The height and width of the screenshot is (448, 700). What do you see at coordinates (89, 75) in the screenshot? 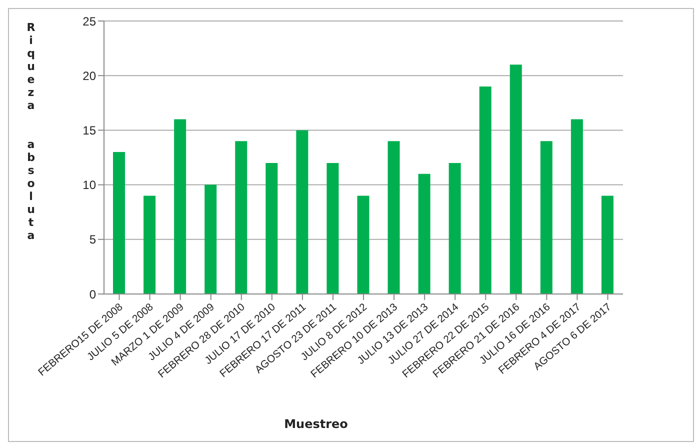
I see `y-tick-label: 20` at bounding box center [89, 75].